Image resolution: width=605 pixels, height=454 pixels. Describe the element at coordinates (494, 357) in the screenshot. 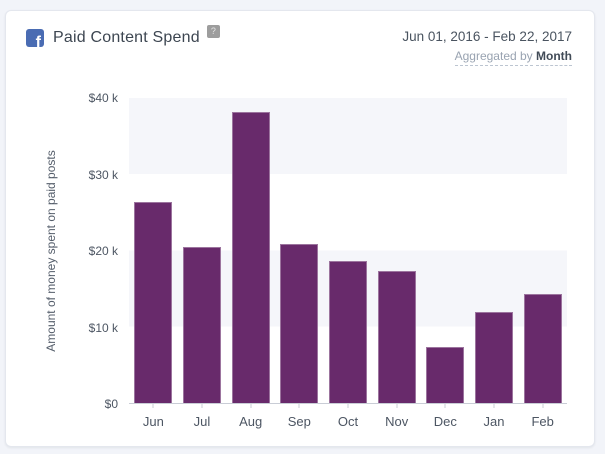

I see `bar-jan` at that location.